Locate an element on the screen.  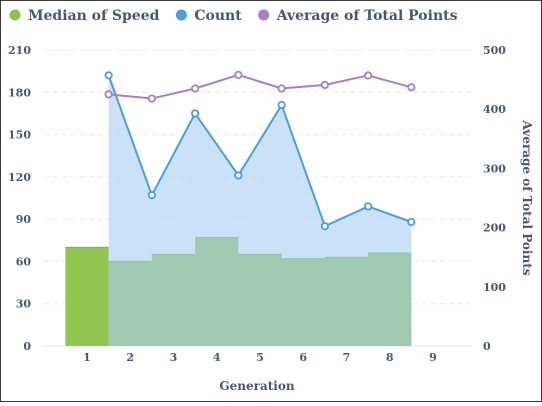
x-tick-5: 5 is located at coordinates (260, 357).